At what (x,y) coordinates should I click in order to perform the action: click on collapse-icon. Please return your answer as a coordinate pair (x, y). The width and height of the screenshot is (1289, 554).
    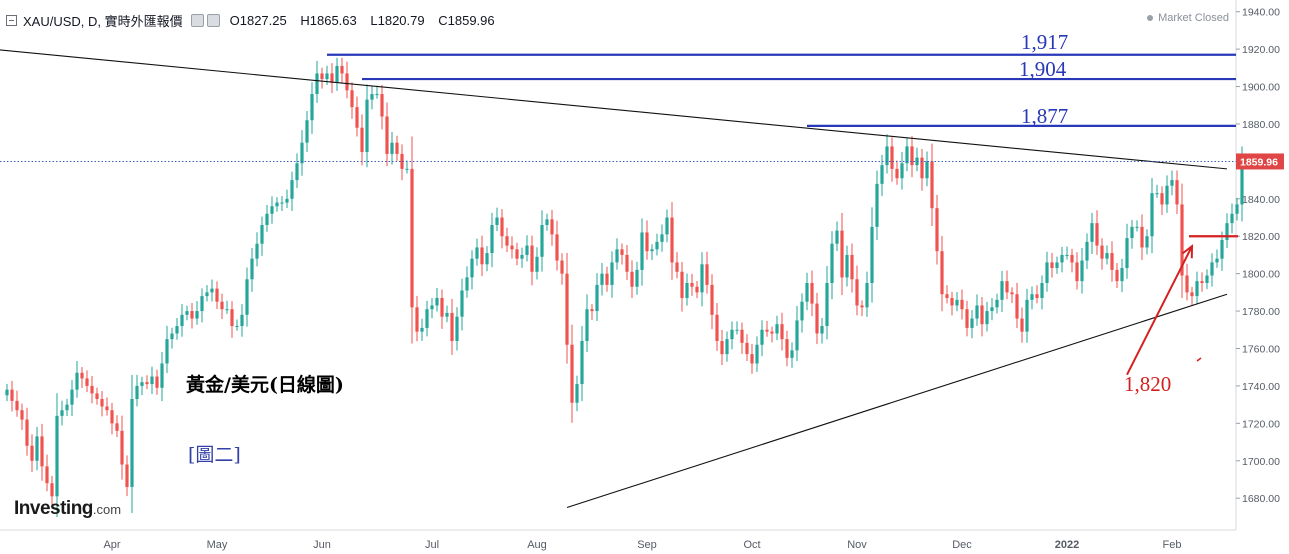
    Looking at the image, I should click on (11, 20).